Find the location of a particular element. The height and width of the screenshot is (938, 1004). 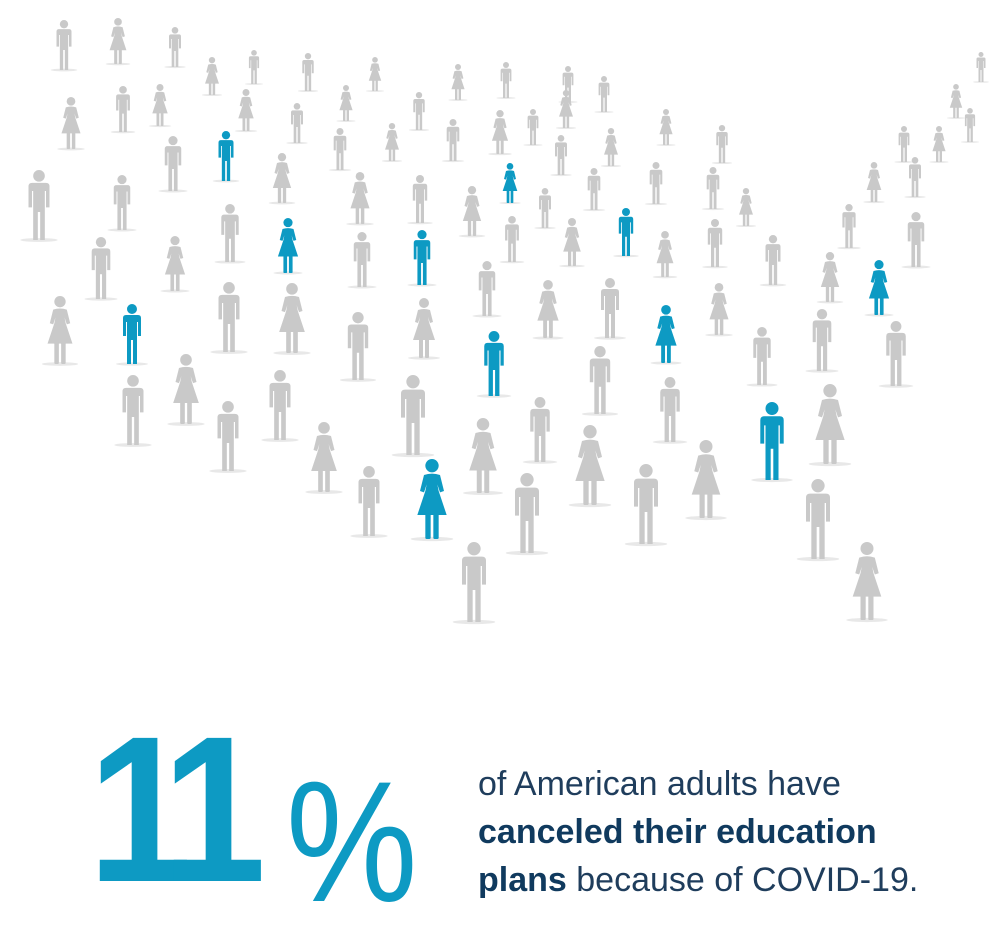

caption-bold-word: plans is located at coordinates (522, 880).